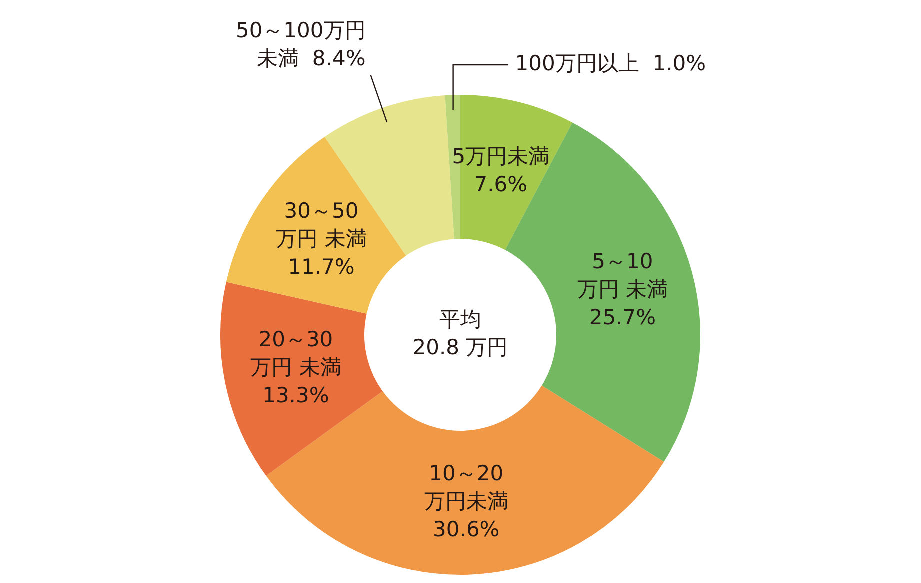  What do you see at coordinates (321, 225) in the screenshot?
I see `slice-label: 30～50万円 未満` at bounding box center [321, 225].